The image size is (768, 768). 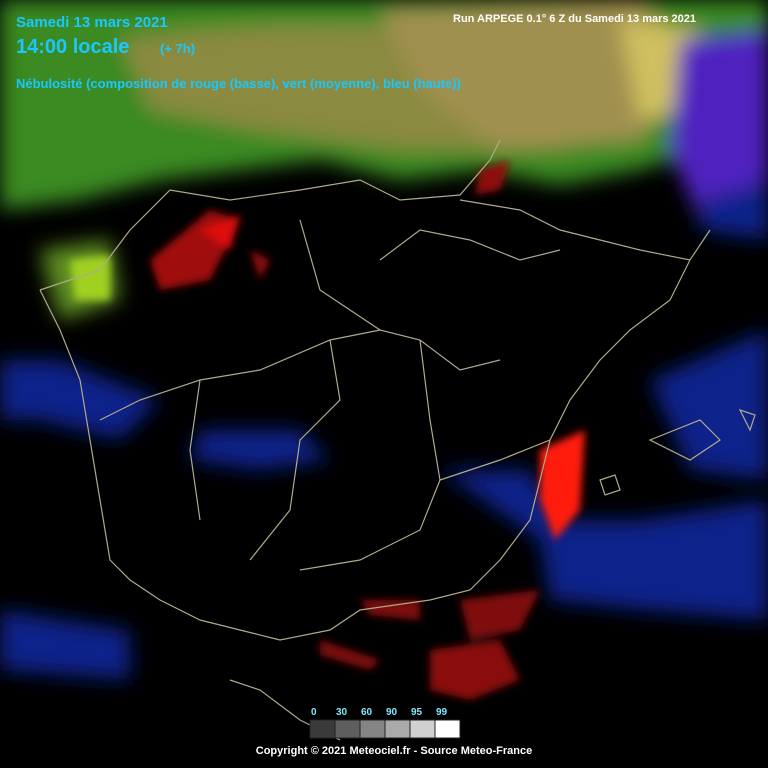 What do you see at coordinates (92, 22) in the screenshot?
I see `date: Samedi 13 mars 2021` at bounding box center [92, 22].